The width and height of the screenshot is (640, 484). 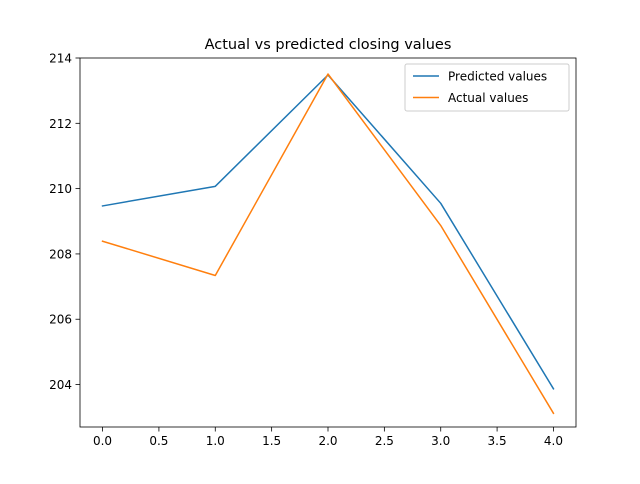 I want to click on legend-box, so click(x=487, y=87).